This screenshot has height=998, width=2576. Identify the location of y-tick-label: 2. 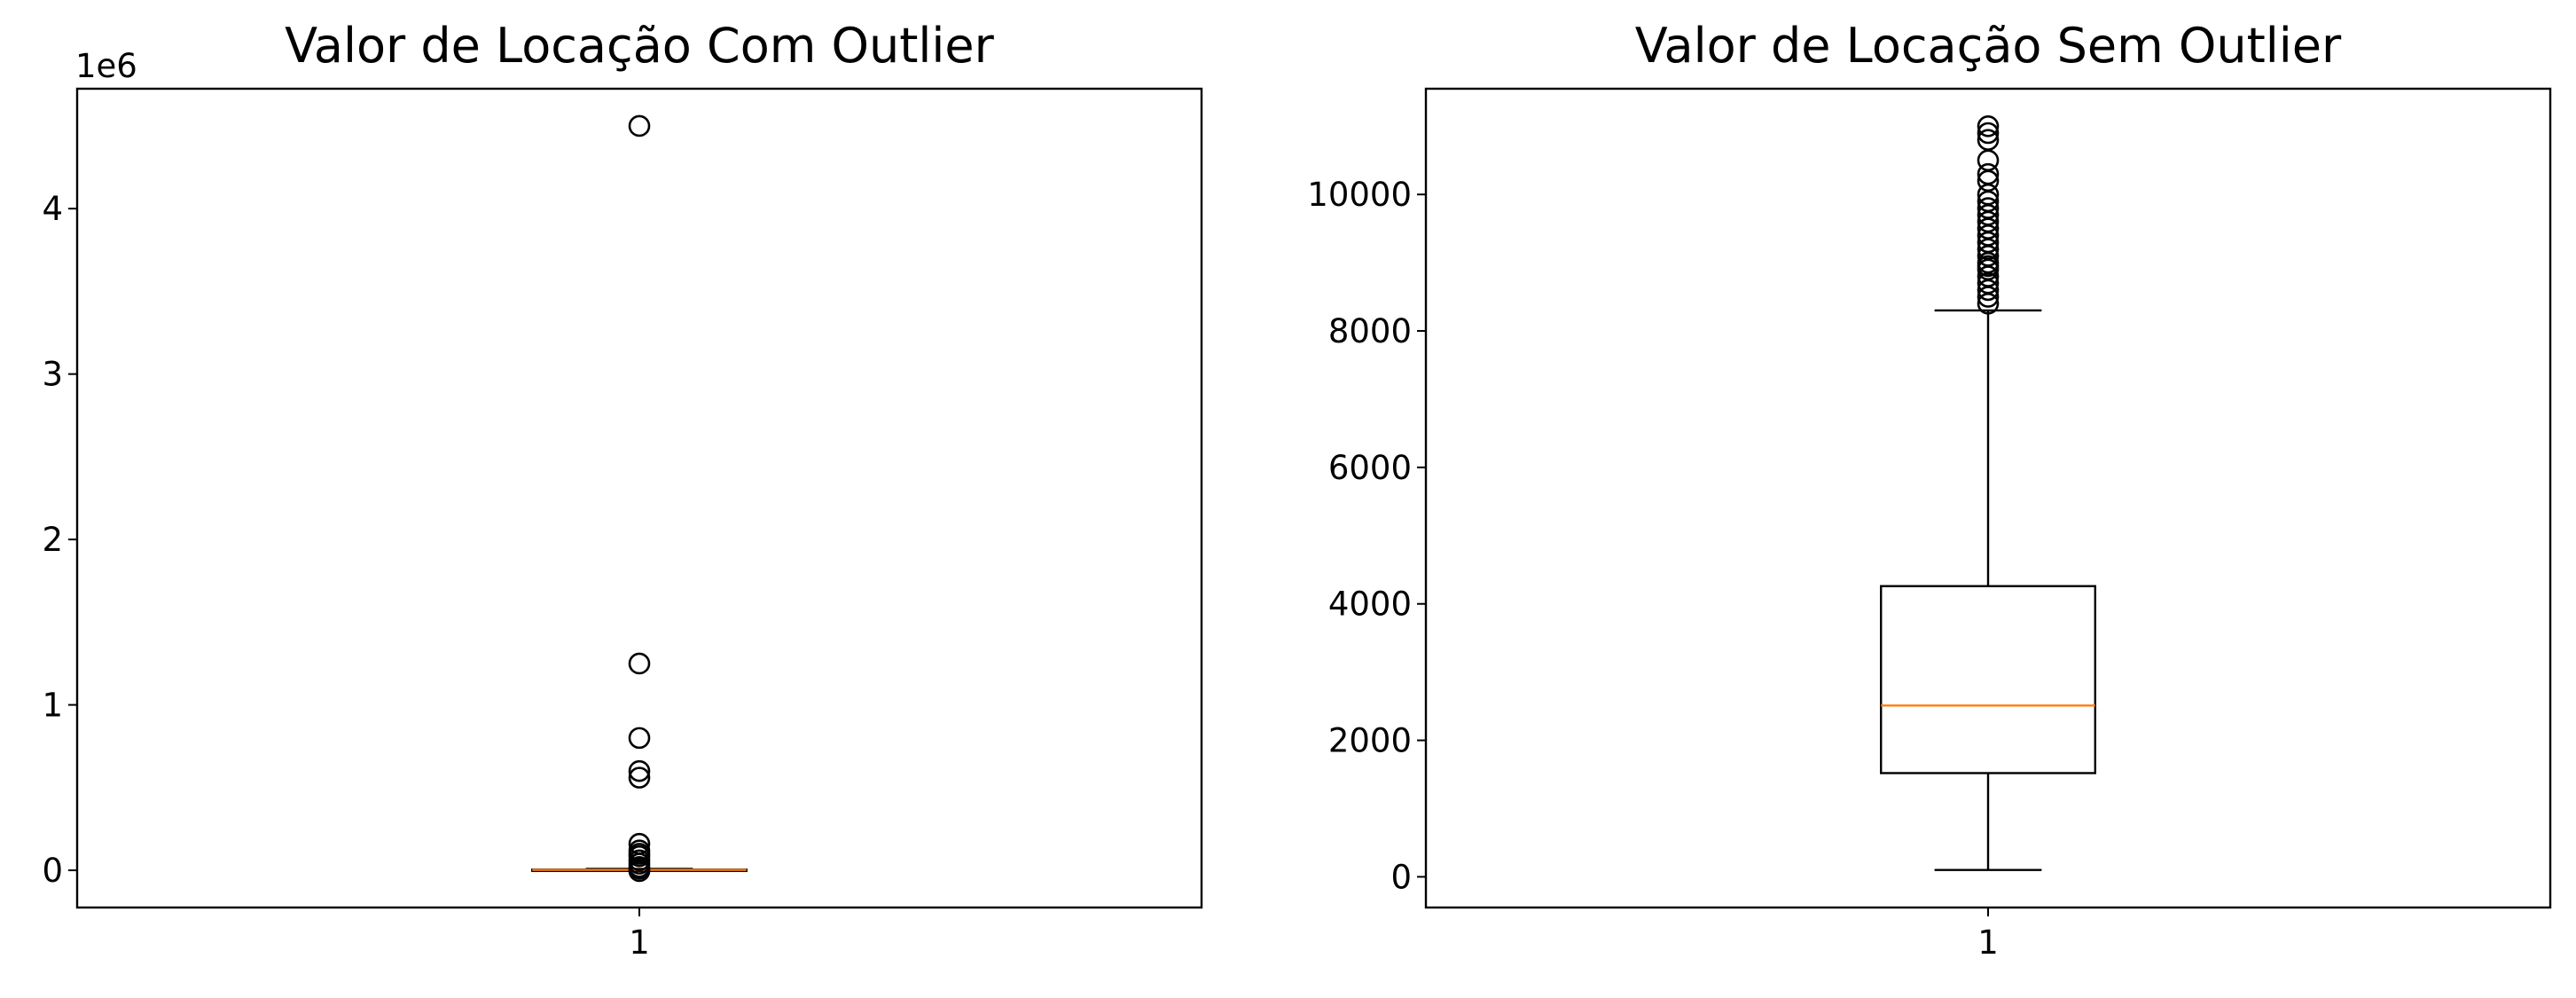
(52, 540).